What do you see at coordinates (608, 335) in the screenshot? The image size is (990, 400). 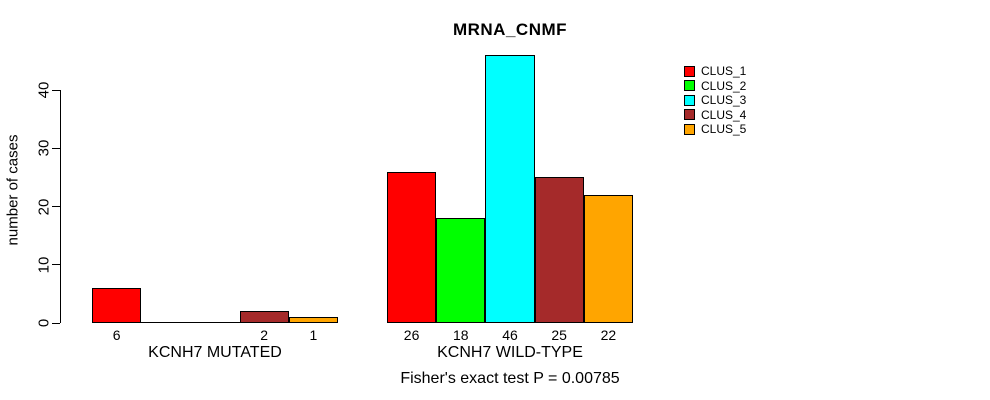 I see `bar-value-label: 22` at bounding box center [608, 335].